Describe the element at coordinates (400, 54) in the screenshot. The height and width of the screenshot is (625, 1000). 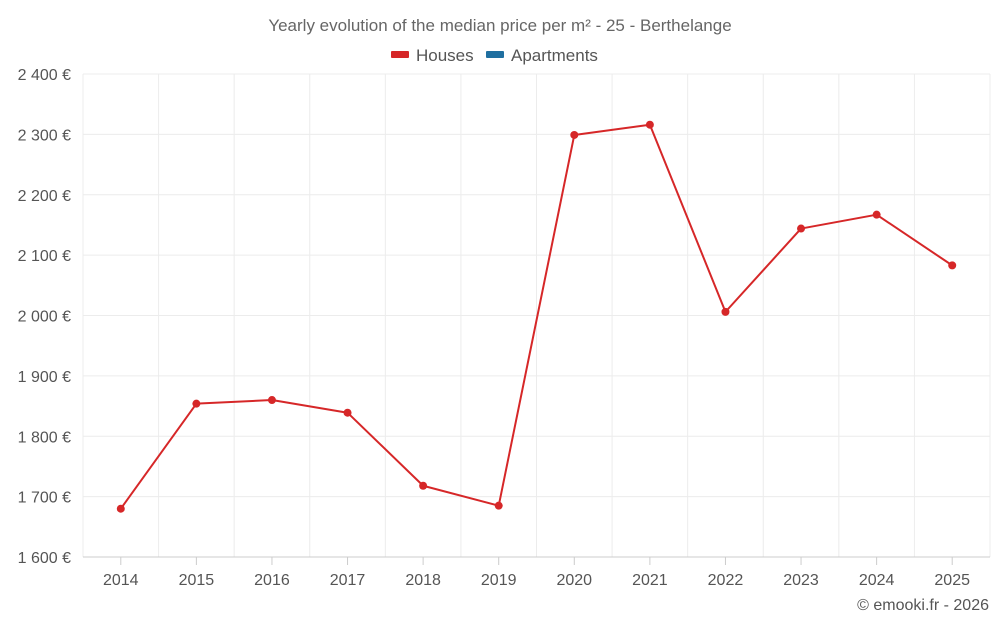
I see `legend-swatch-houses` at that location.